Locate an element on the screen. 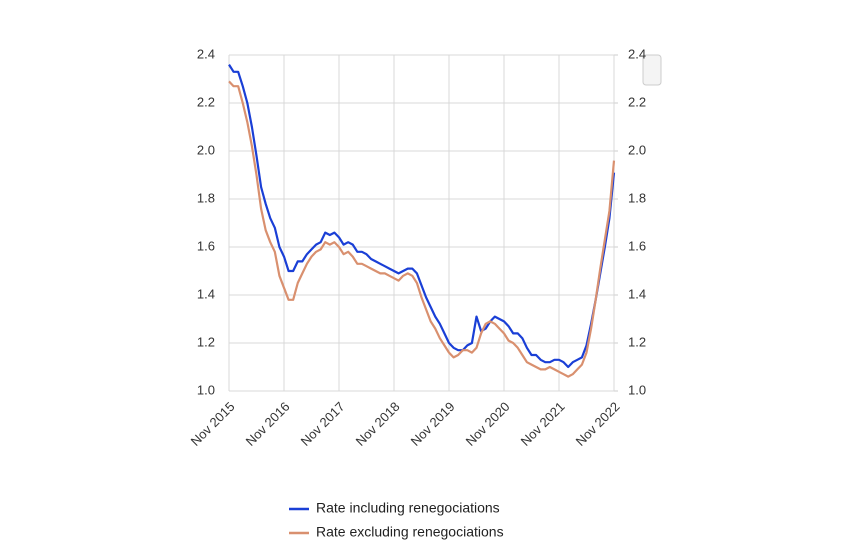  y-tick-label: 1.0 is located at coordinates (206, 389).